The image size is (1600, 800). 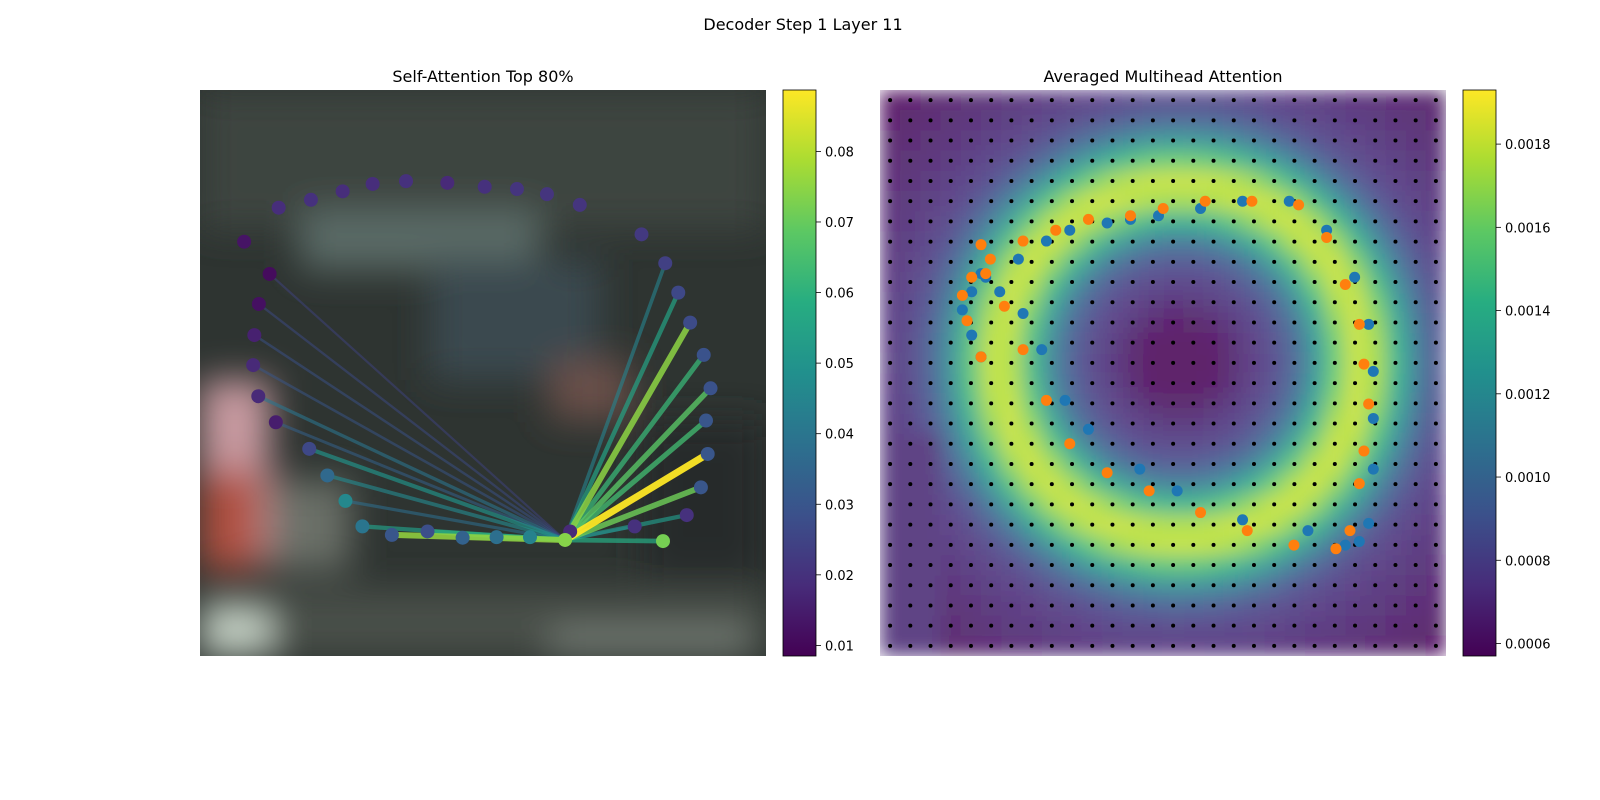 I want to click on figure-title: Decoder Step 1 Layer 11, so click(x=802, y=24).